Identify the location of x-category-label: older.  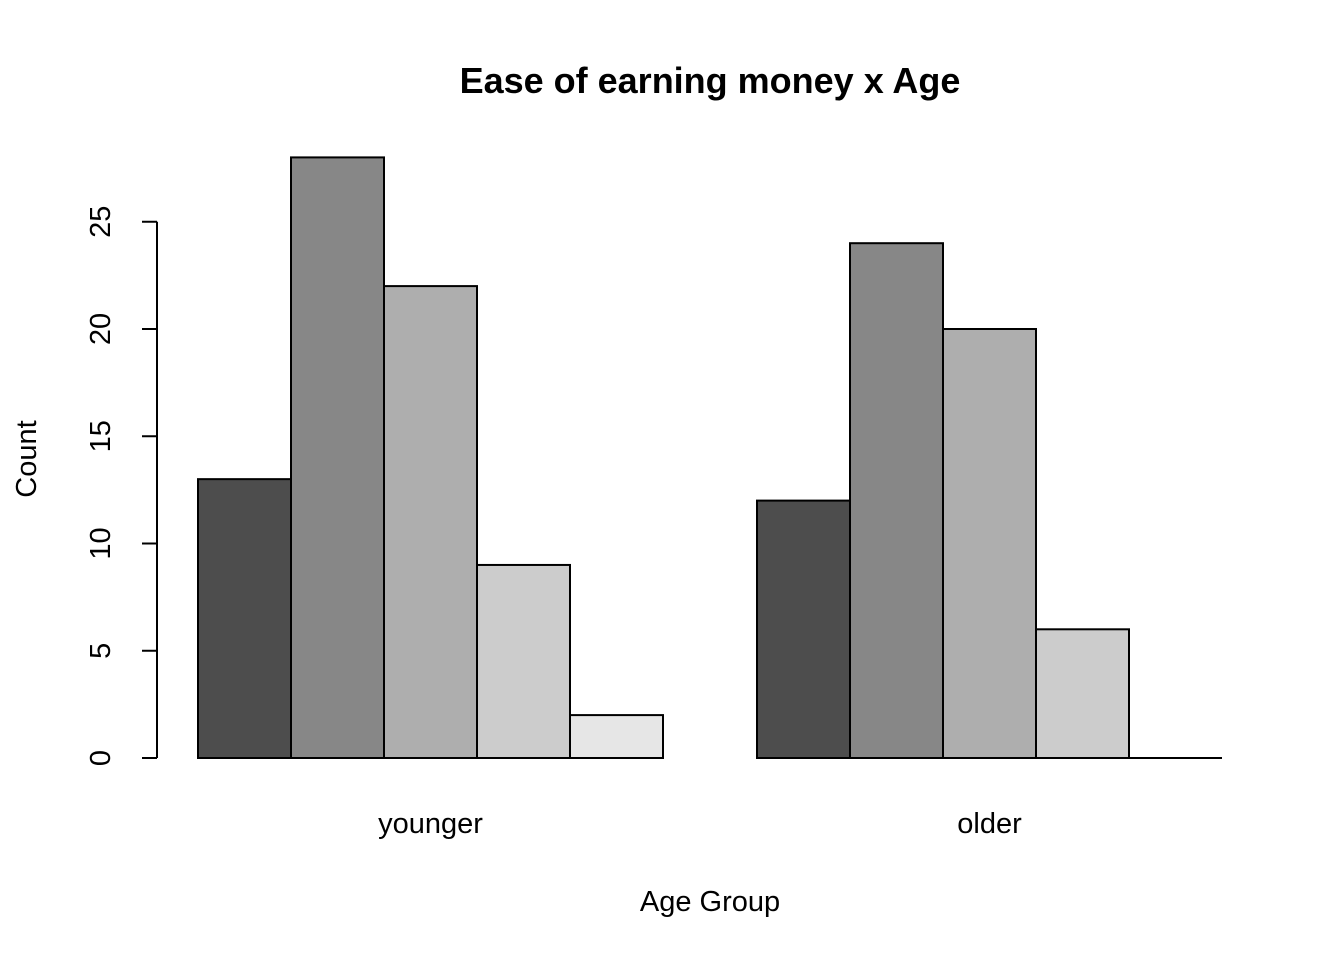
(989, 824).